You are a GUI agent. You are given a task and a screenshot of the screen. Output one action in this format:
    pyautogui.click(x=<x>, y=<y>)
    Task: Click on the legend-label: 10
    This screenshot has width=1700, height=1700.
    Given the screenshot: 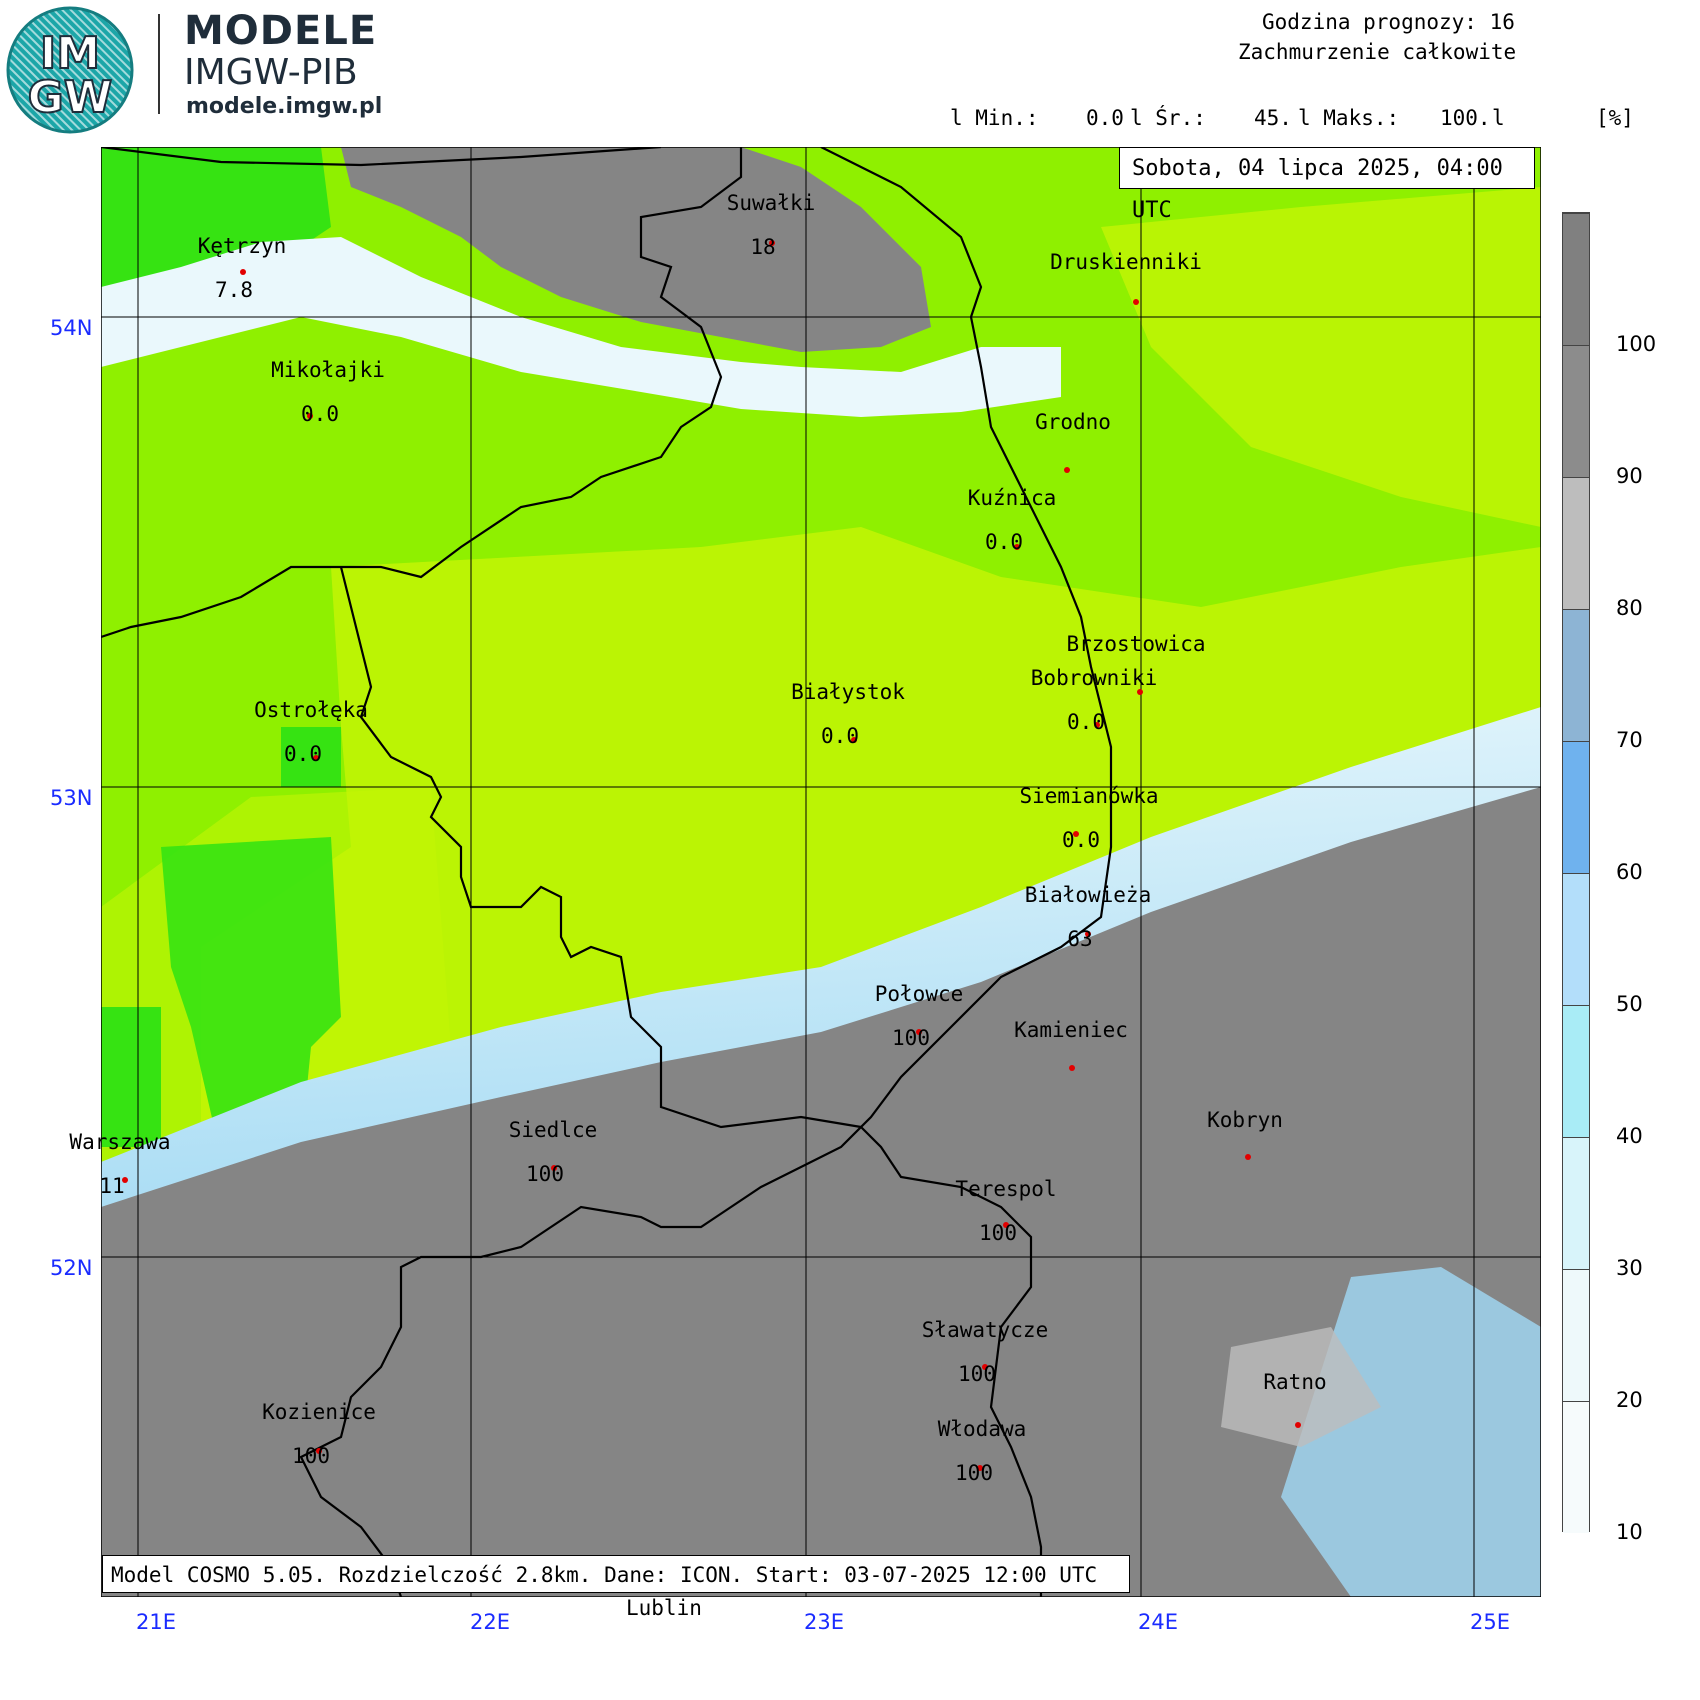 What is the action you would take?
    pyautogui.click(x=1629, y=1532)
    